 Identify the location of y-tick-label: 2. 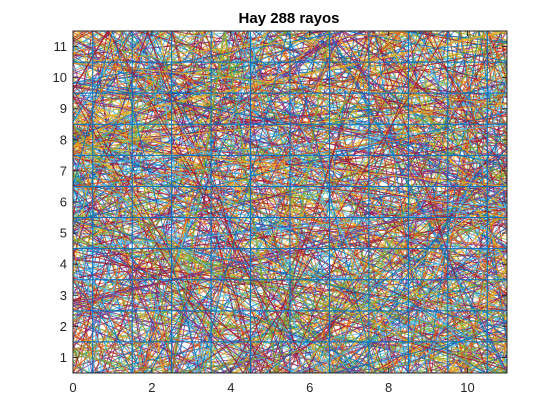
(63, 326).